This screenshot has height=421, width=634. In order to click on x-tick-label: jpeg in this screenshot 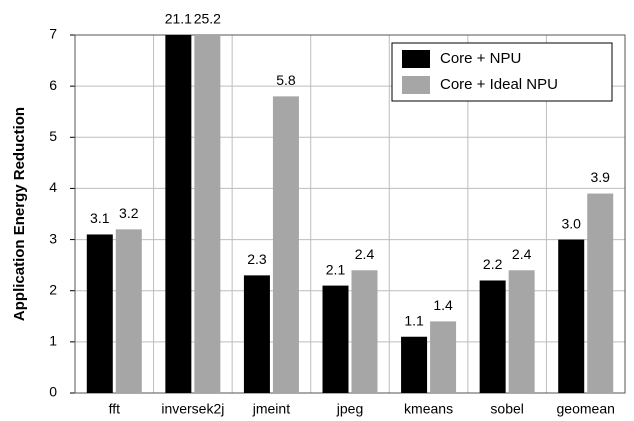, I will do `click(349, 409)`.